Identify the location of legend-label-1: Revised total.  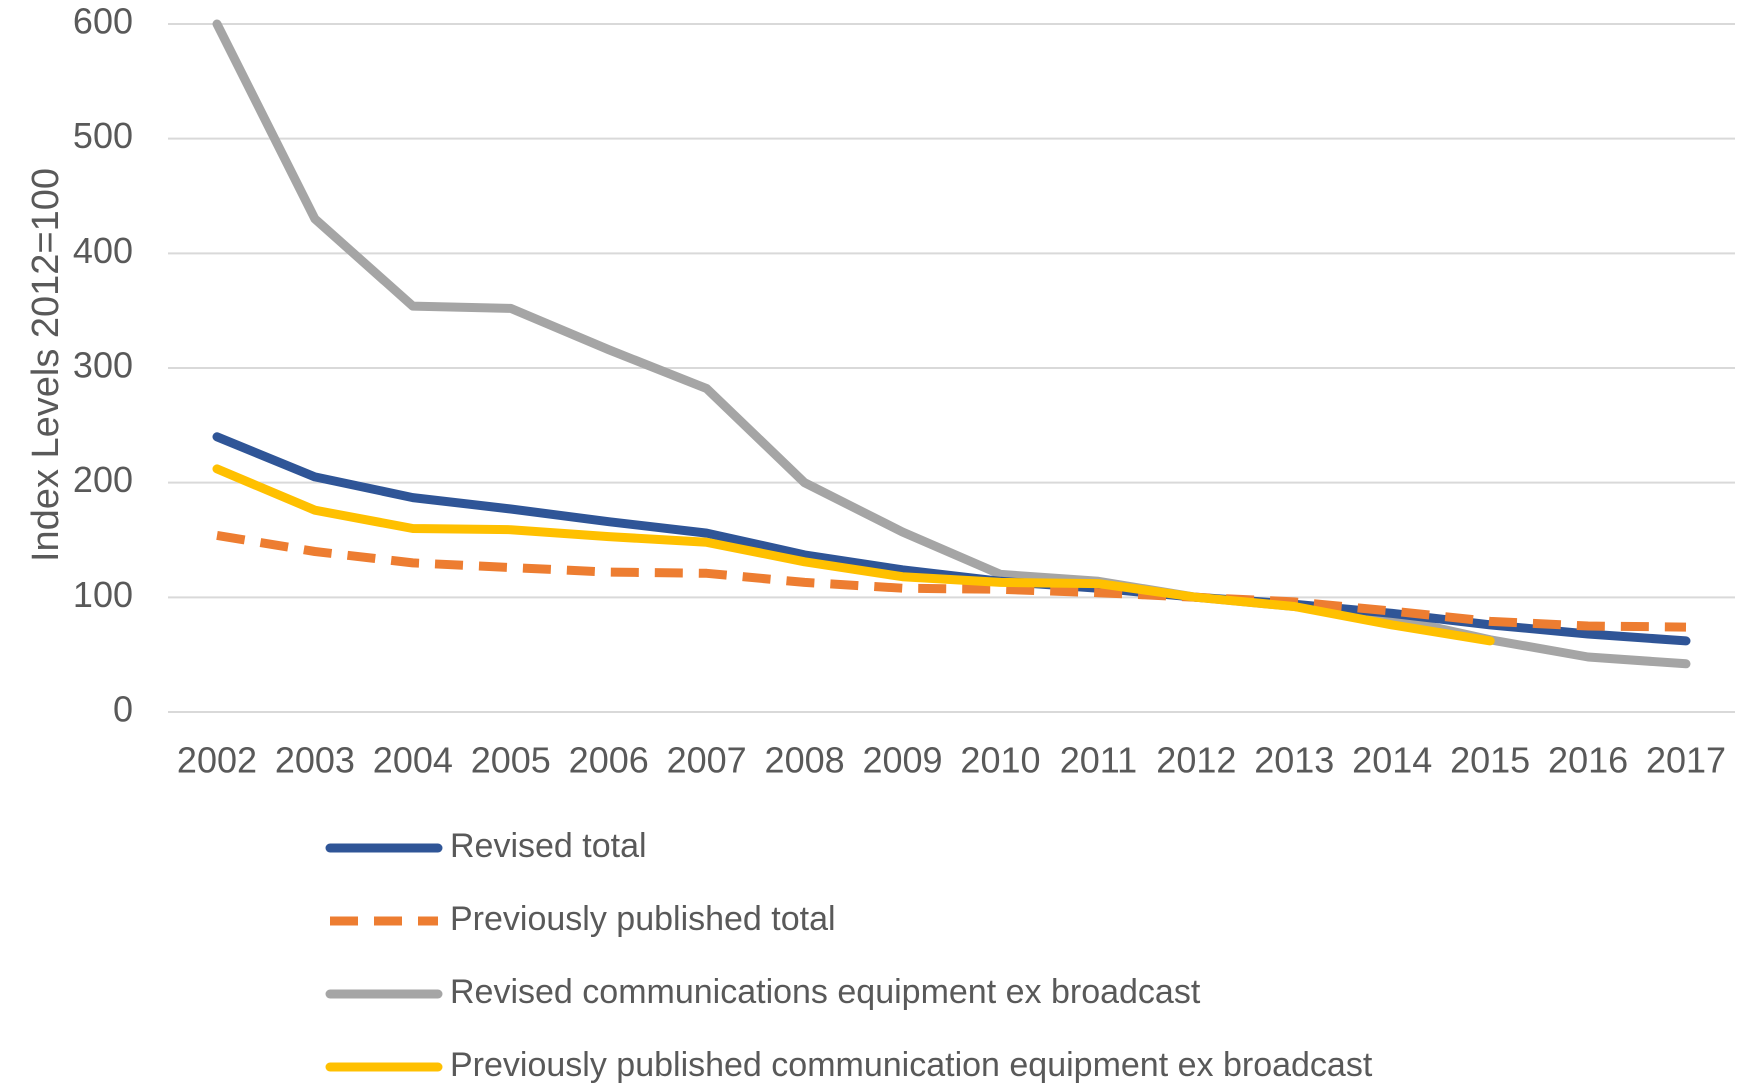
(548, 846).